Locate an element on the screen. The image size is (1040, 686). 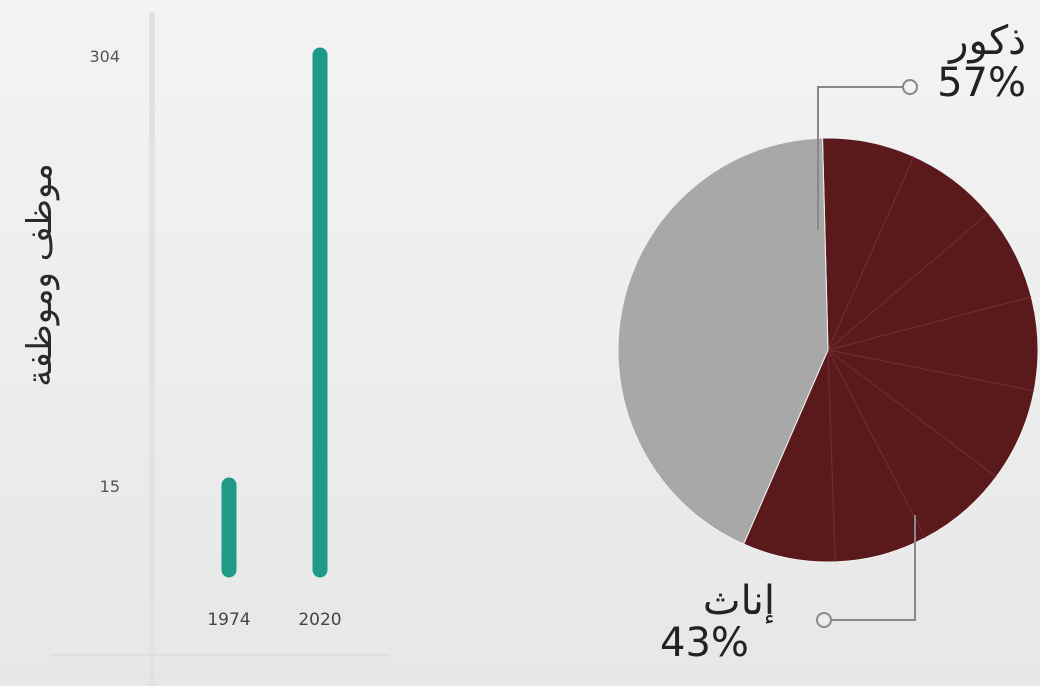
legend-female: إناث 43% is located at coordinates (717, 622).